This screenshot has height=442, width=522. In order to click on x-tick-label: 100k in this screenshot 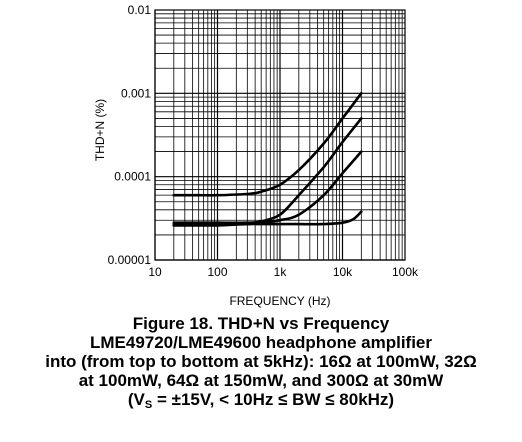, I will do `click(405, 272)`.